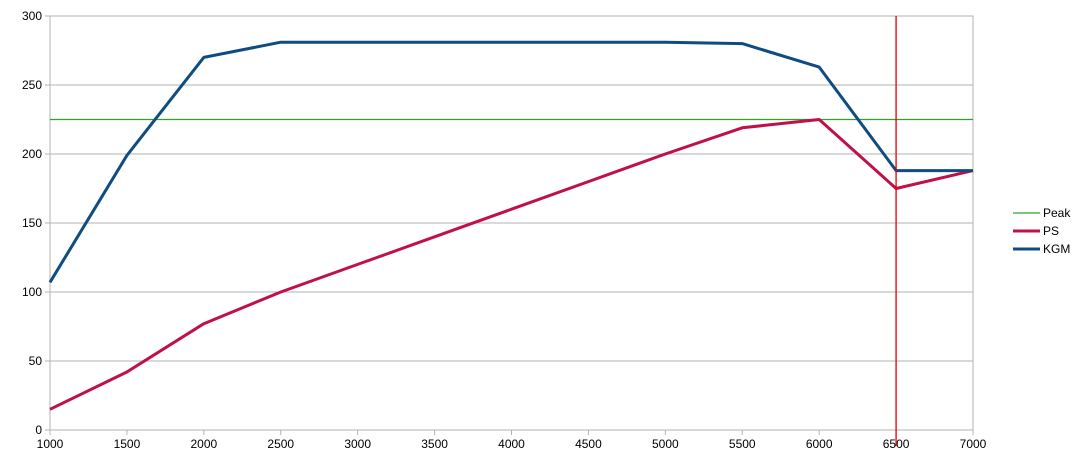  I want to click on y-tick-label: 250, so click(32, 85).